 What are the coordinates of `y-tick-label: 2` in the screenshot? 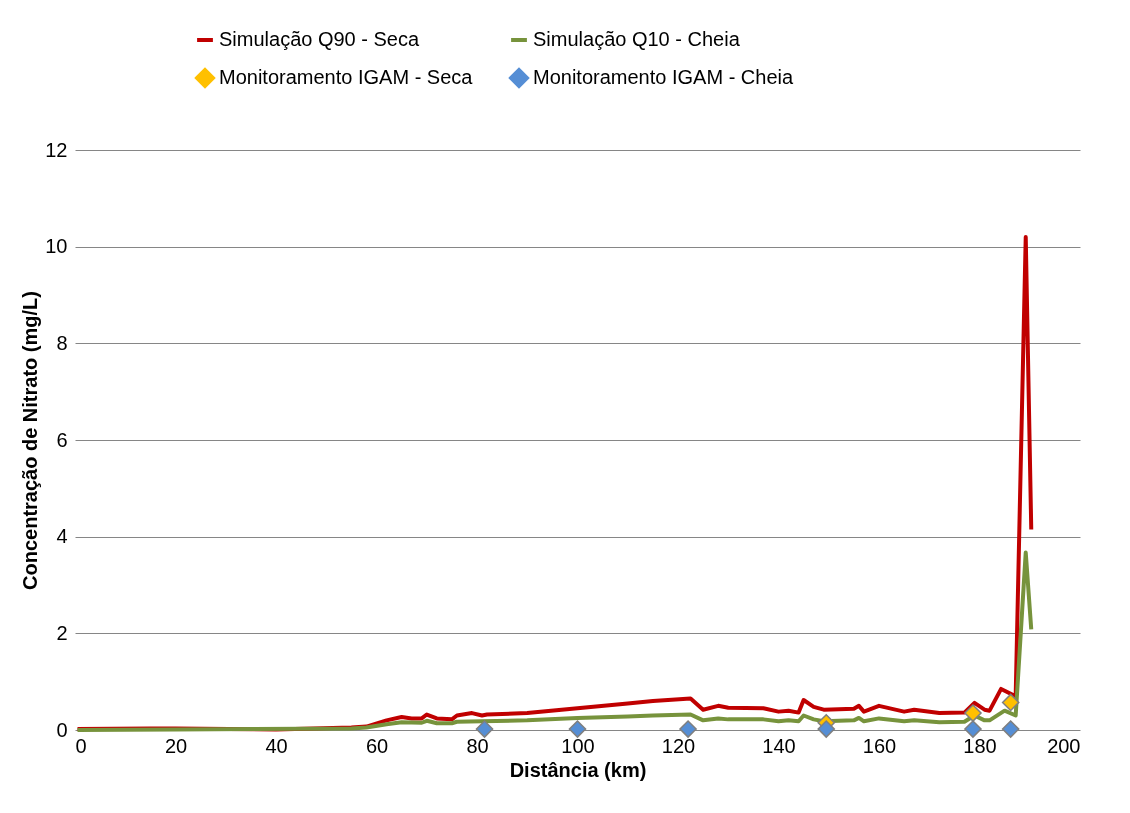 It's located at (62, 632).